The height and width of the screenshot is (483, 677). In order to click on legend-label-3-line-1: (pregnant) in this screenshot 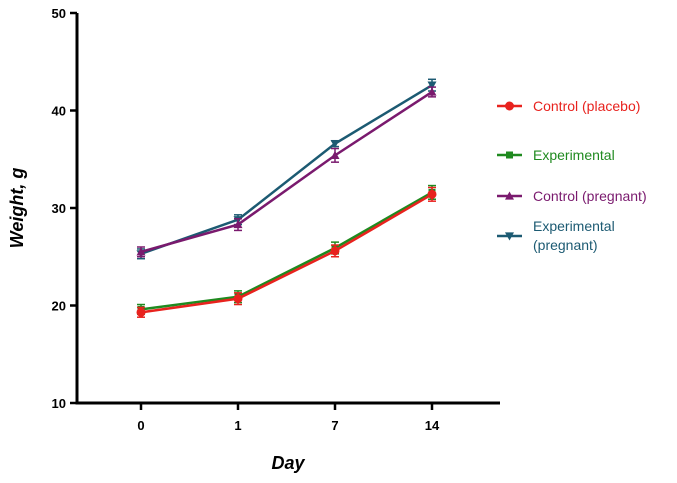, I will do `click(565, 245)`.